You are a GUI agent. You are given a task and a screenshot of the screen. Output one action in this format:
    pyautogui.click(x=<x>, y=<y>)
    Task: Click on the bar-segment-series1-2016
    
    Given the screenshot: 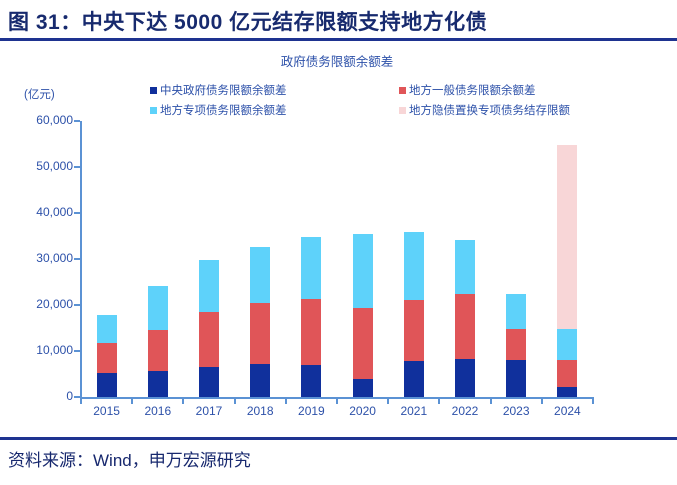 What is the action you would take?
    pyautogui.click(x=157, y=383)
    